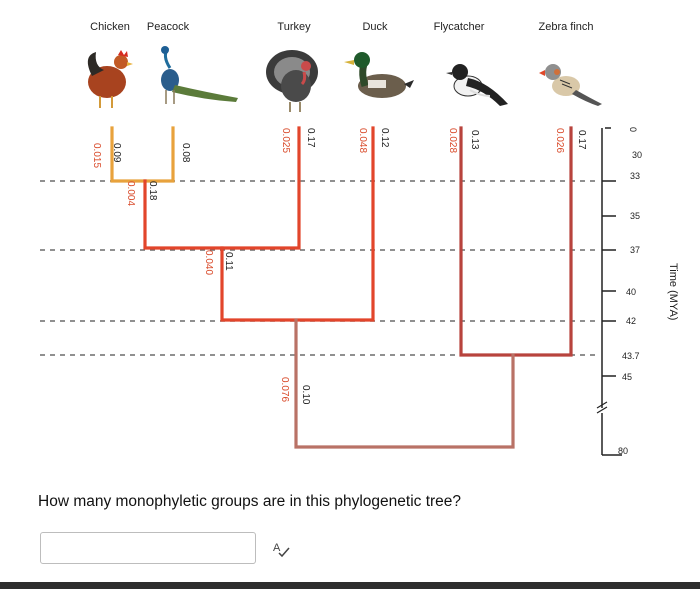  Describe the element at coordinates (635, 250) in the screenshot. I see `tick-label-37: 37` at that location.